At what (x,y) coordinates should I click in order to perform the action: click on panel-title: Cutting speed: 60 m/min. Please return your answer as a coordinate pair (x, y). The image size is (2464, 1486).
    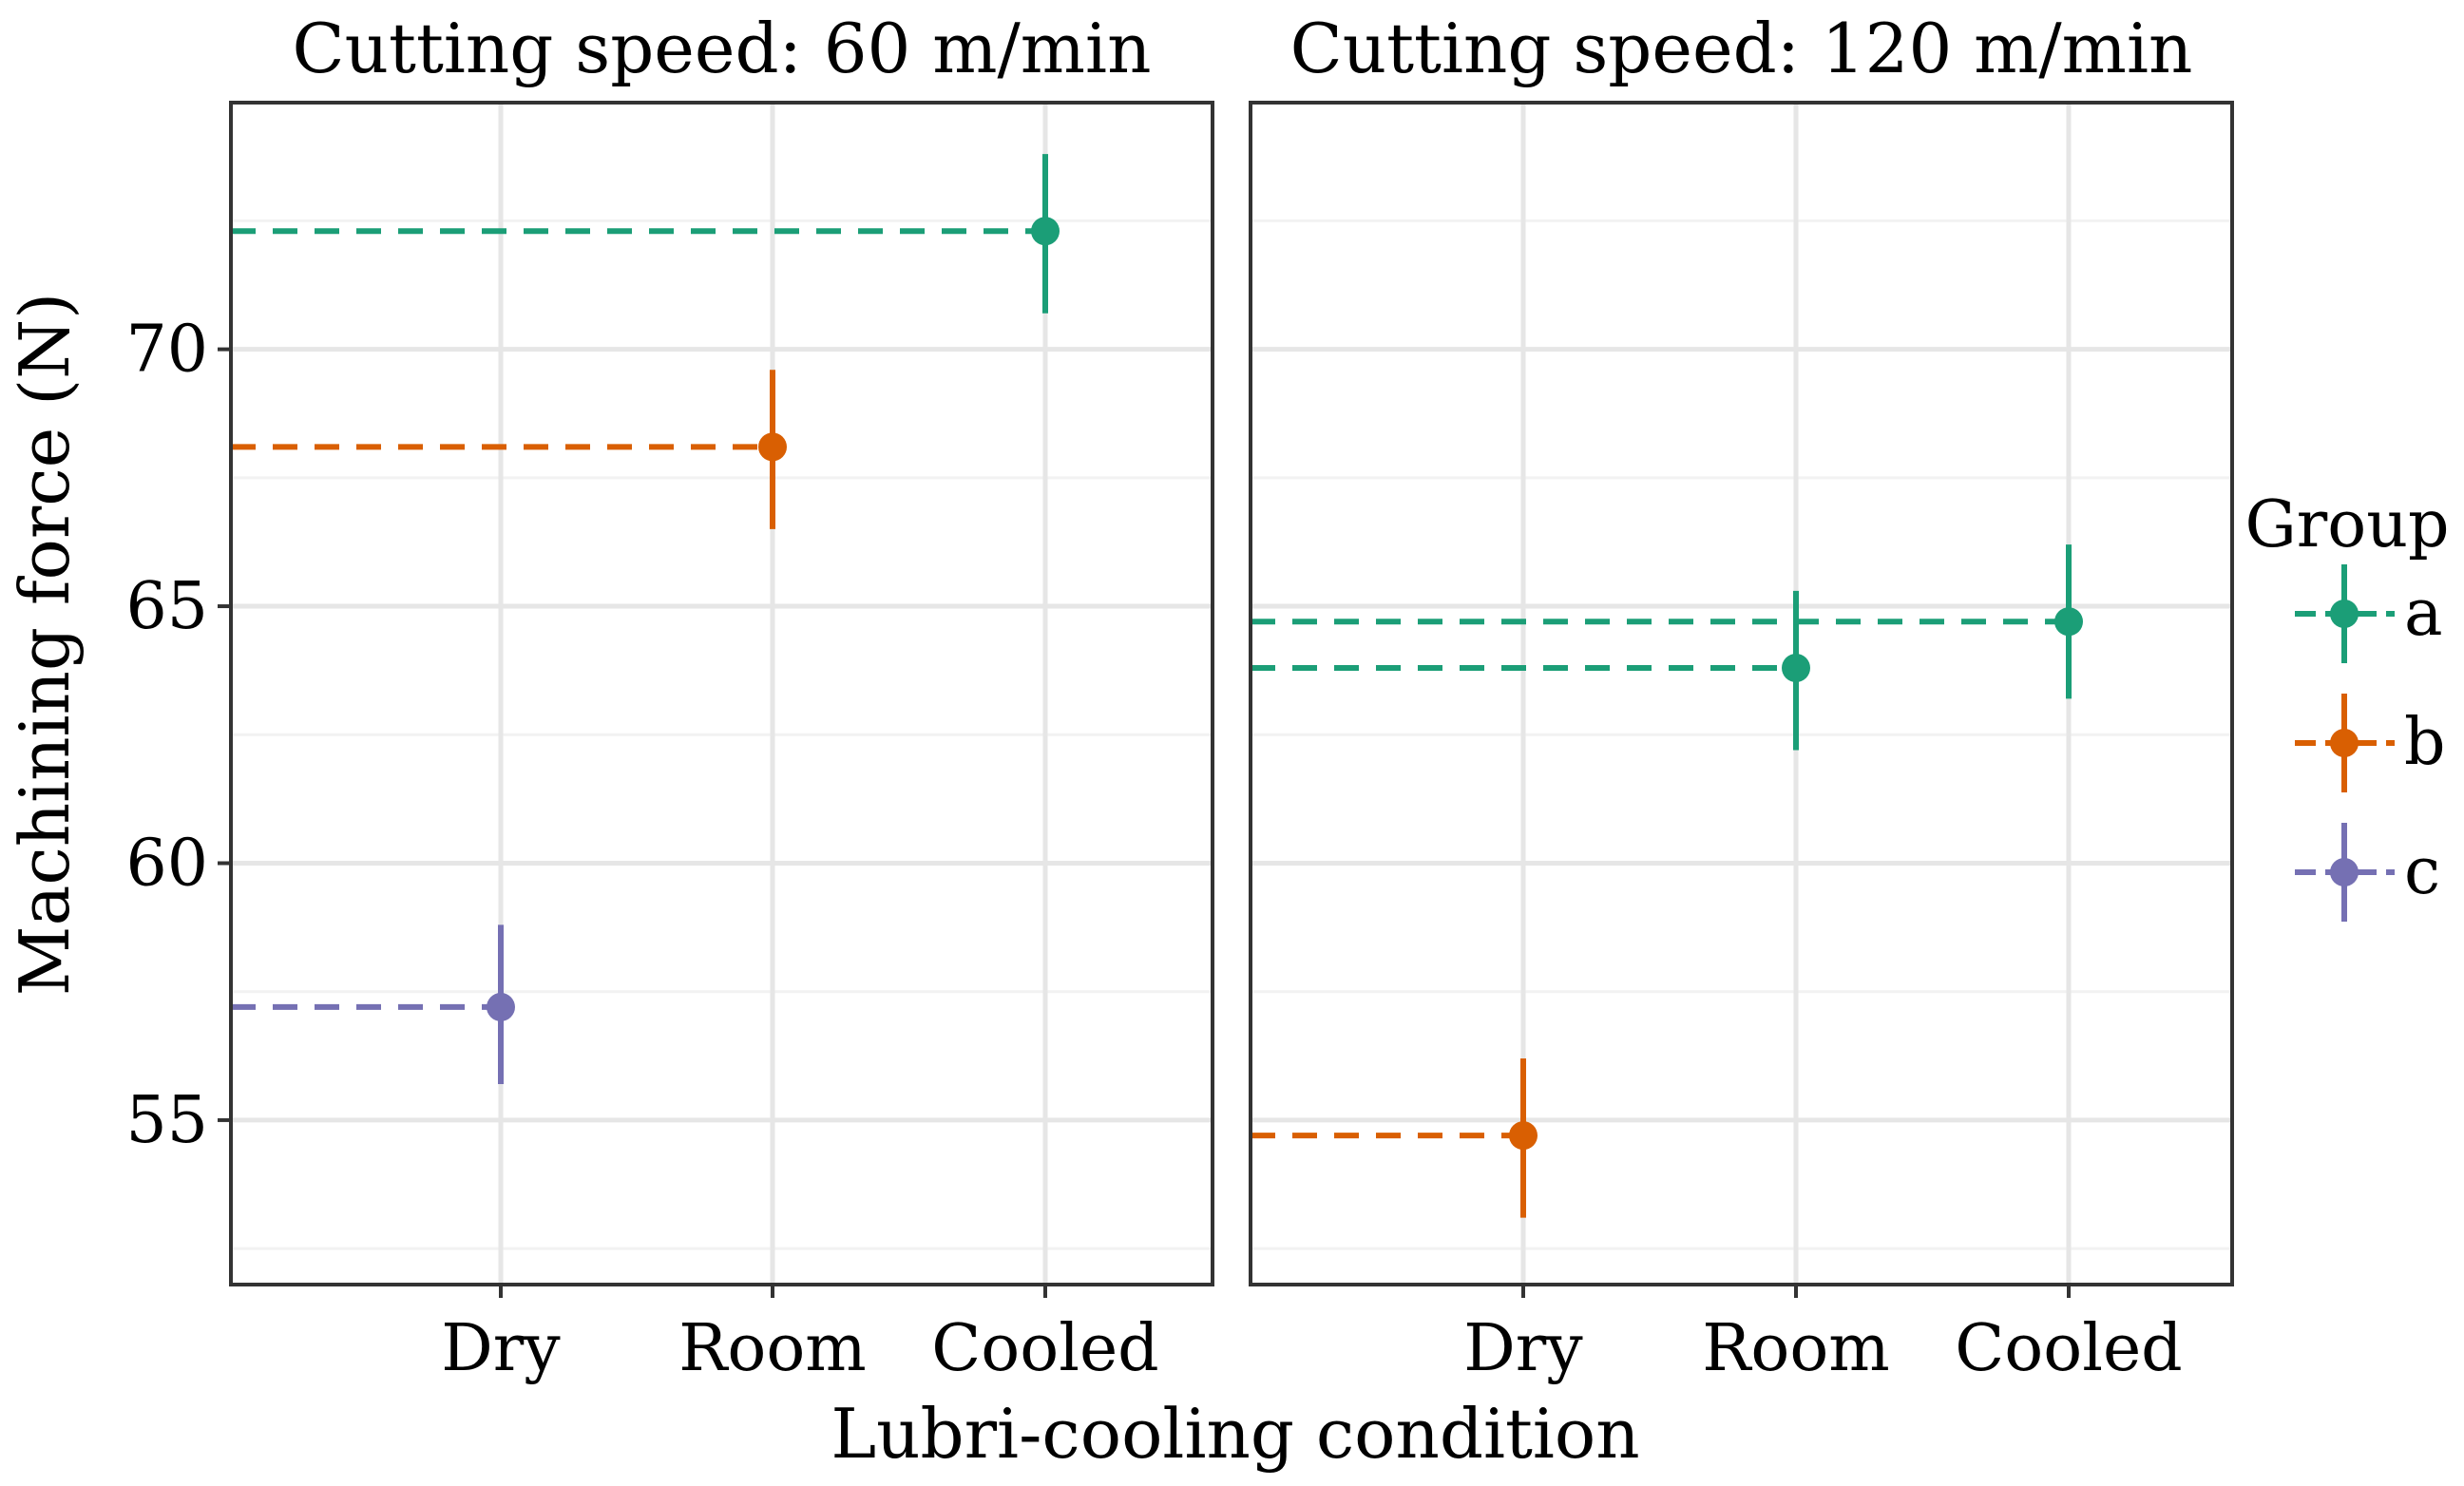
    Looking at the image, I should click on (722, 49).